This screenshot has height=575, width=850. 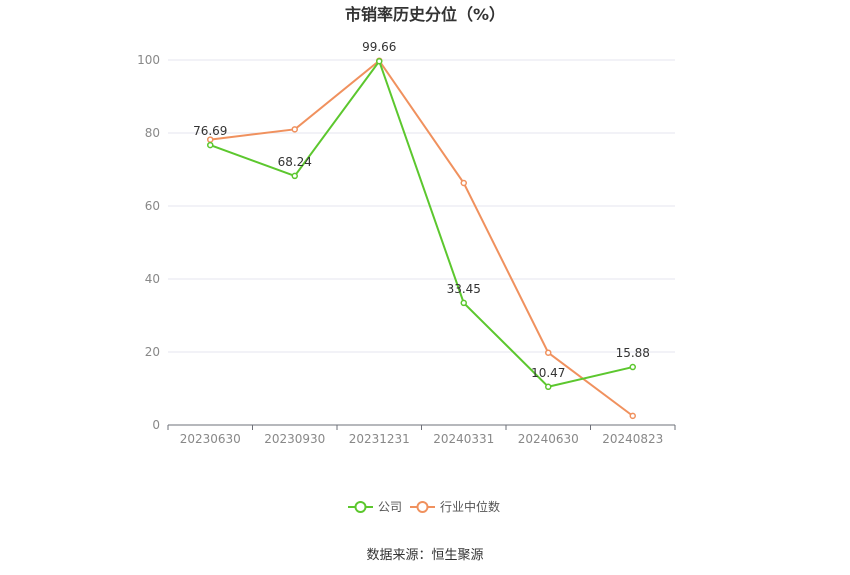 I want to click on legend-item-industry-median: 行业中位数, so click(x=455, y=506).